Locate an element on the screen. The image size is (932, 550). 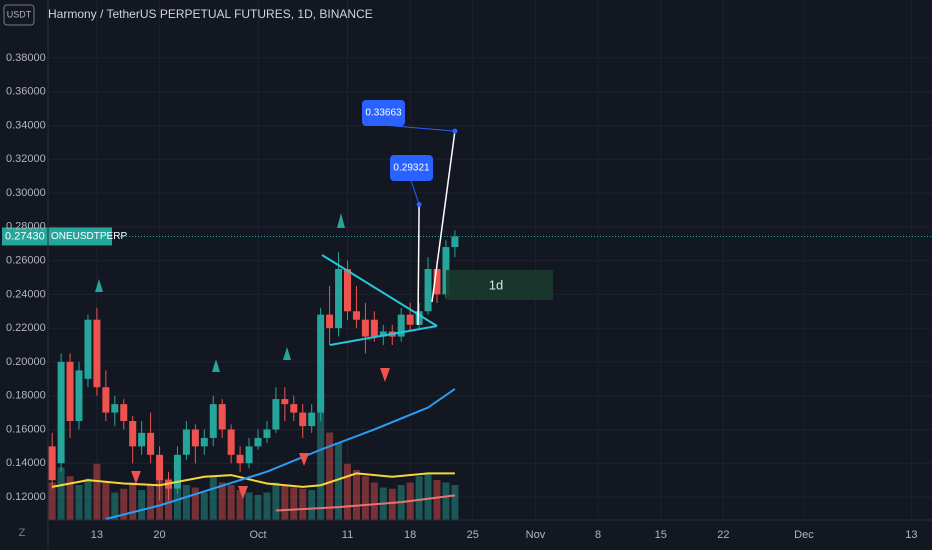
triangle-lower is located at coordinates (383, 335).